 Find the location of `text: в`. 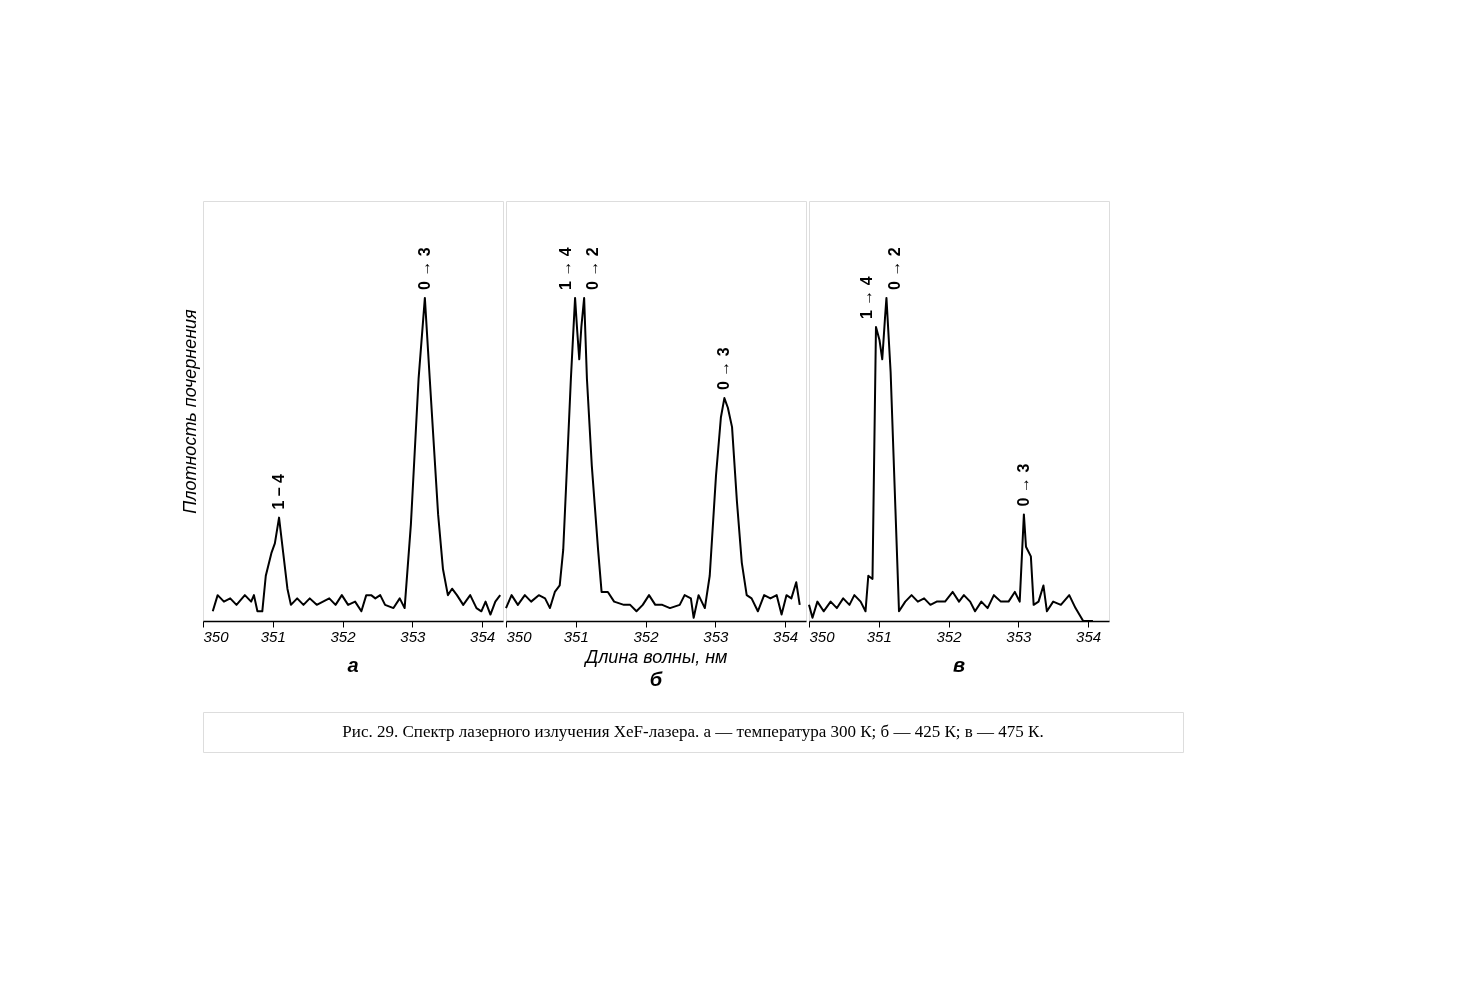

text: в is located at coordinates (959, 665).